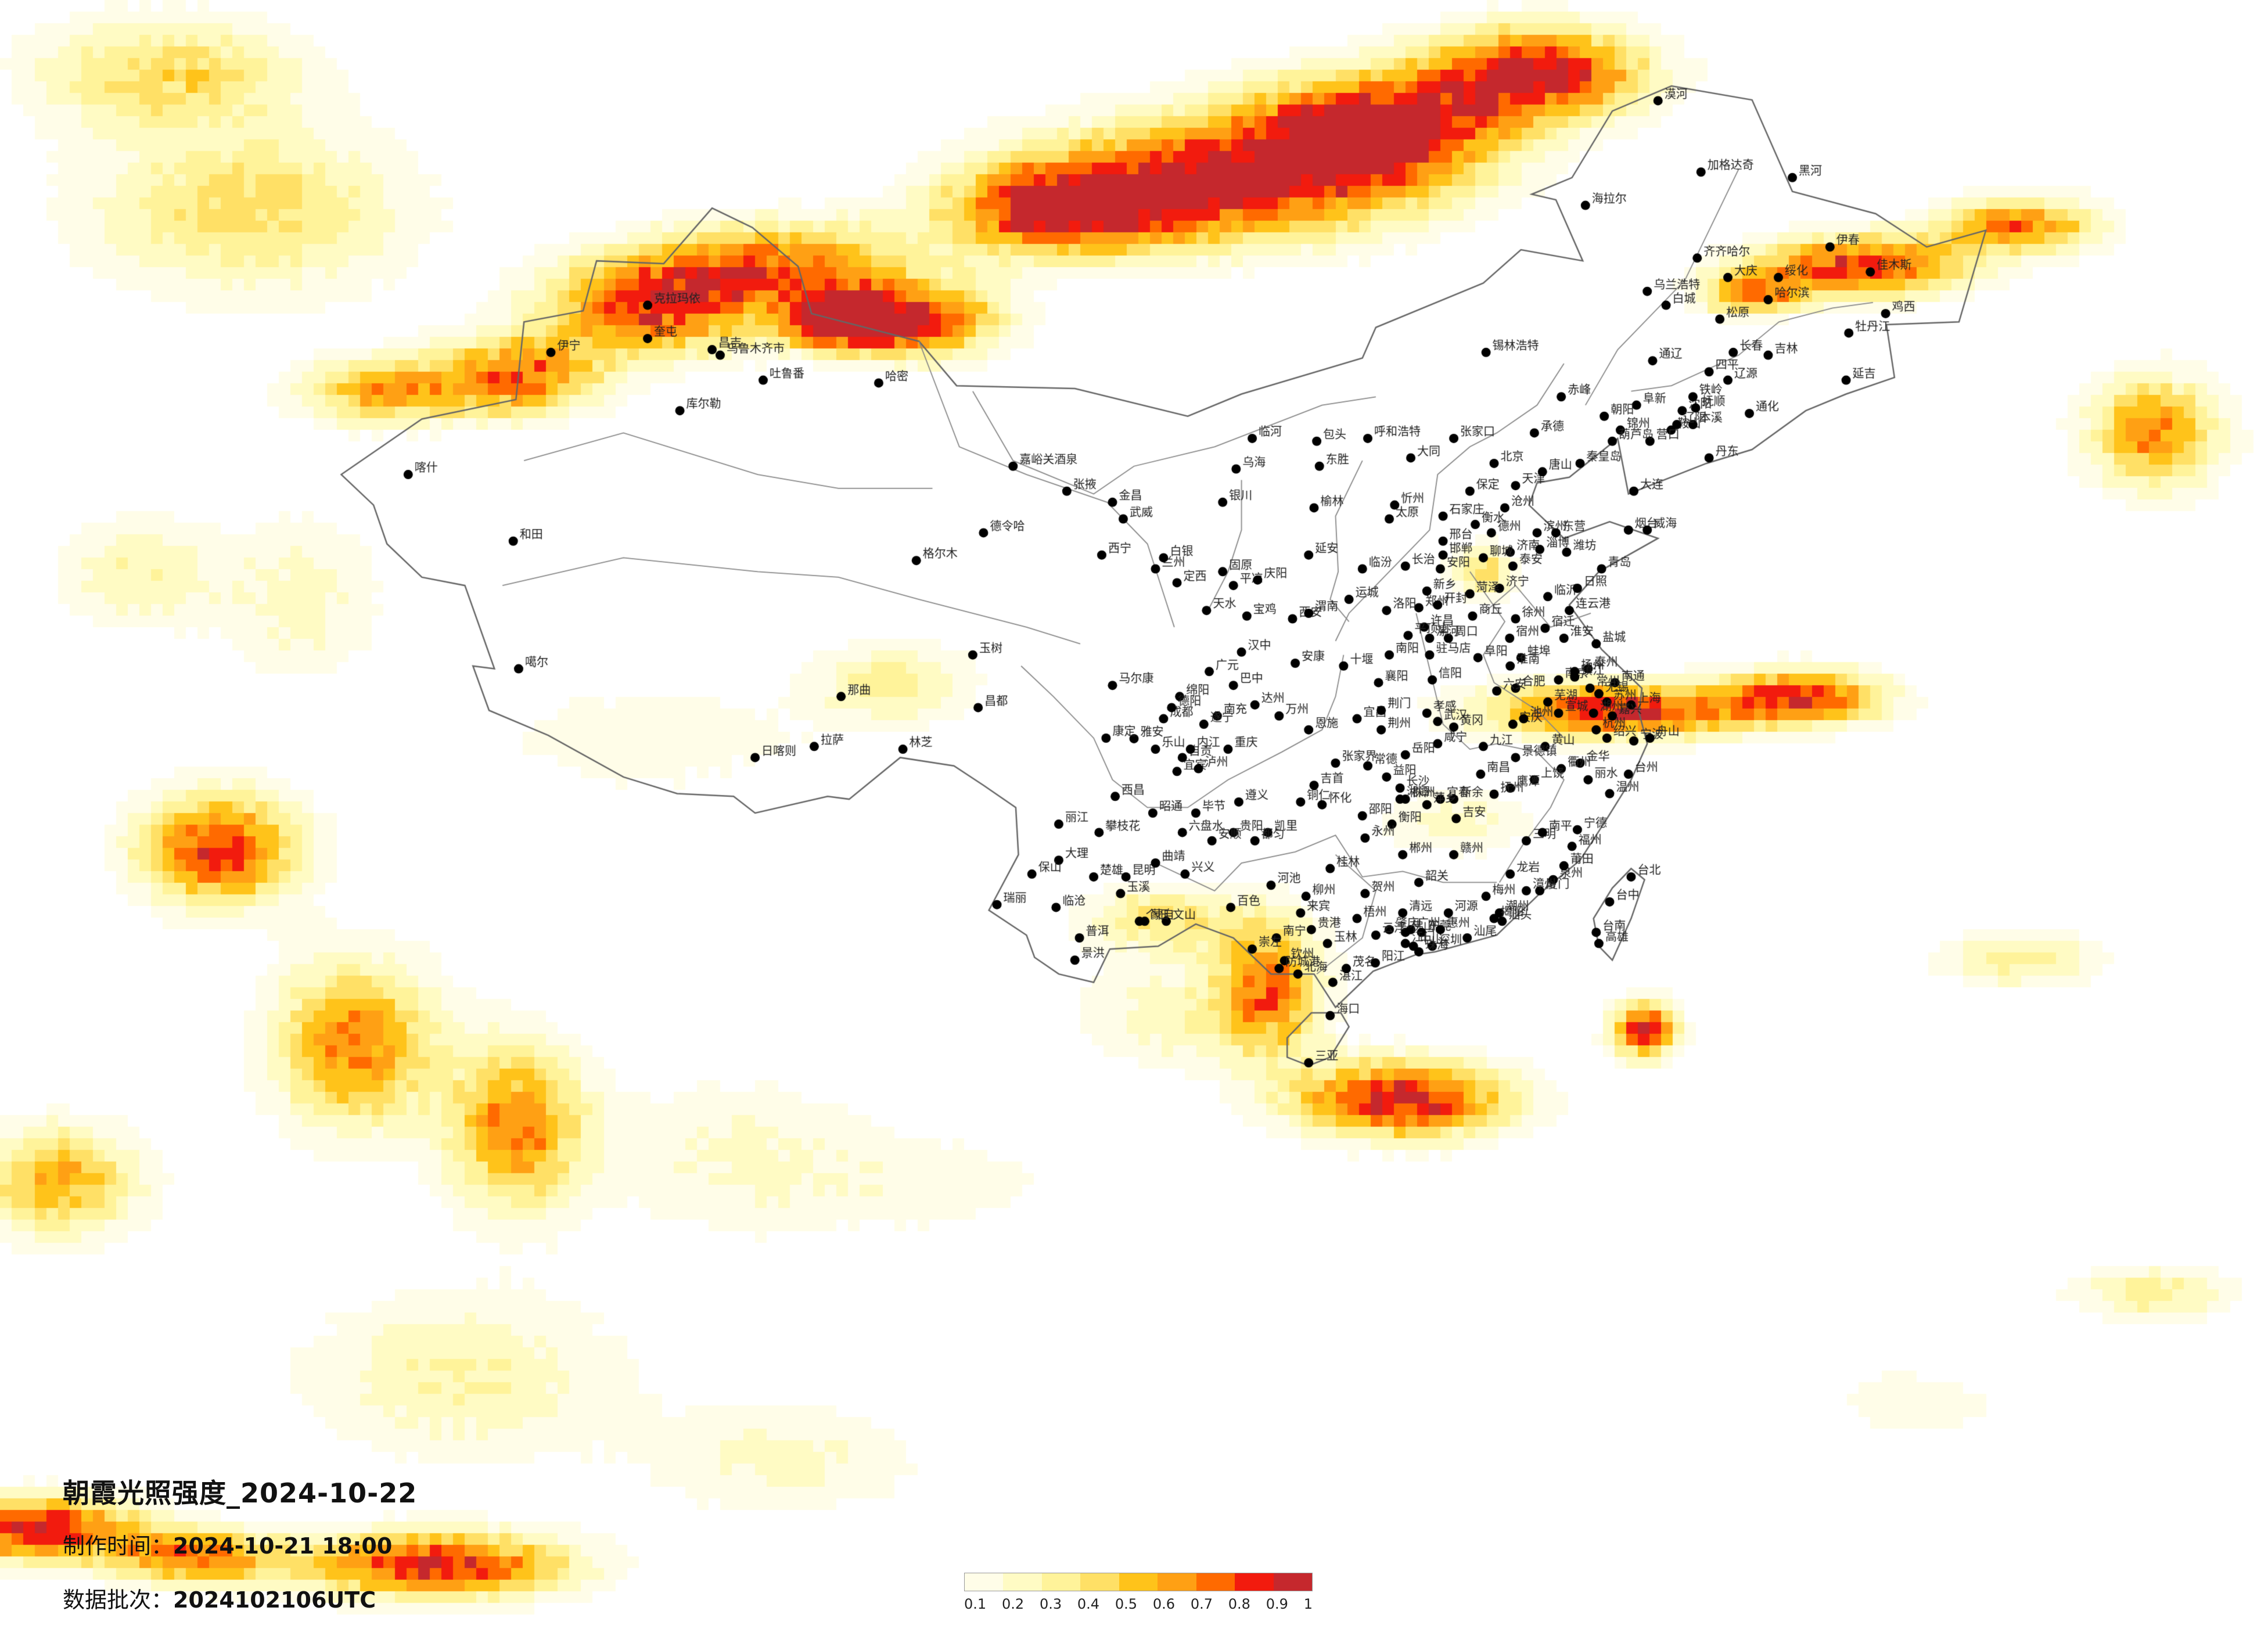 The image size is (2268, 1636). Describe the element at coordinates (1277, 1604) in the screenshot. I see `legend-tick: 0.9` at that location.